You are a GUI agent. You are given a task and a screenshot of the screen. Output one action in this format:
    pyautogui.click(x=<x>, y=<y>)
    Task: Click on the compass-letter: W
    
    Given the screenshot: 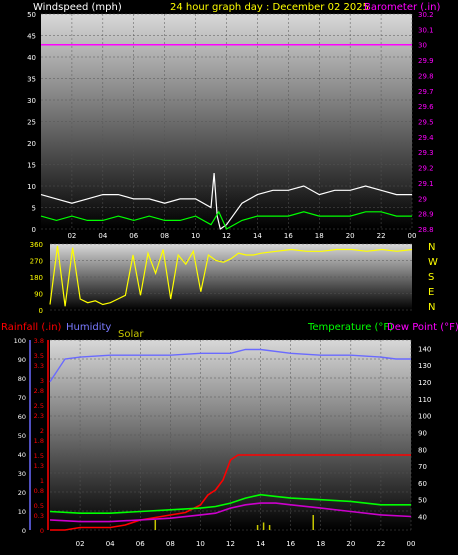 What is the action you would take?
    pyautogui.click(x=433, y=262)
    